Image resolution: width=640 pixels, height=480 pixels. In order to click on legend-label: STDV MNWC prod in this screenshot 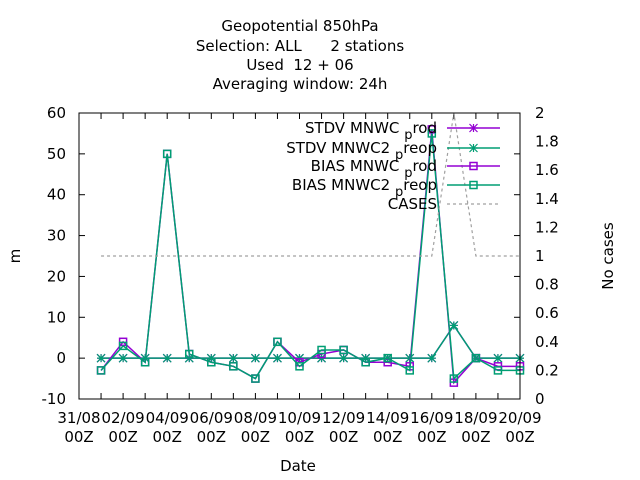, I will do `click(371, 131)`.